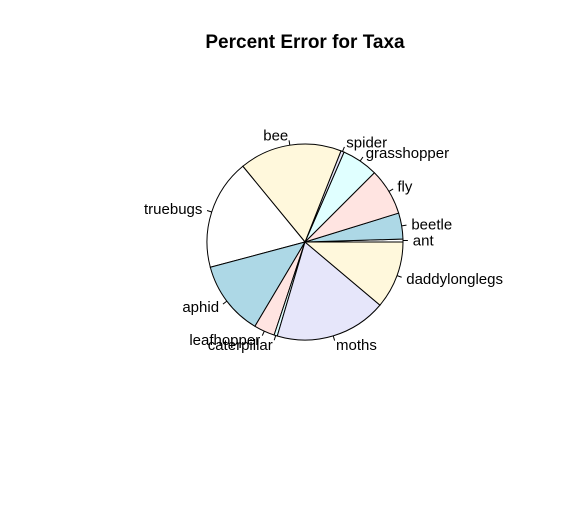  Describe the element at coordinates (454, 279) in the screenshot. I see `pie-label-daddylonglegs: daddylonglegs` at that location.